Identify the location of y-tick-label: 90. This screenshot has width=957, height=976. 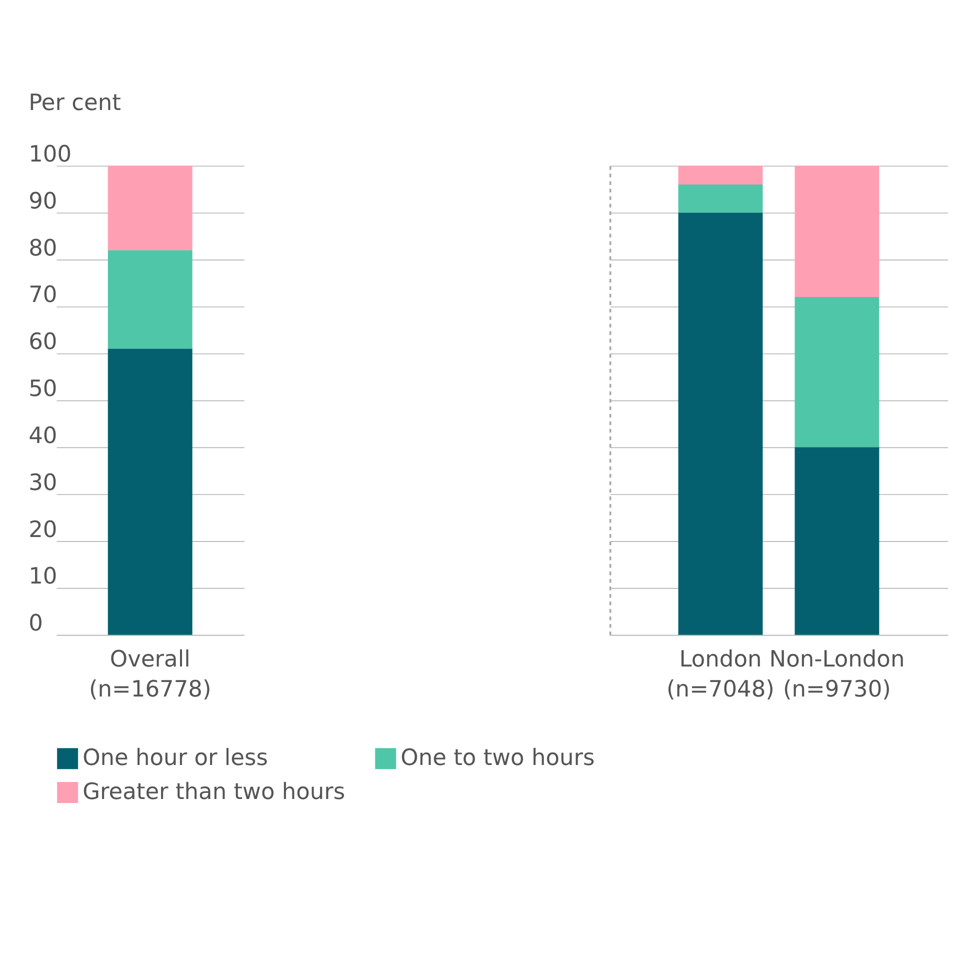
(43, 201).